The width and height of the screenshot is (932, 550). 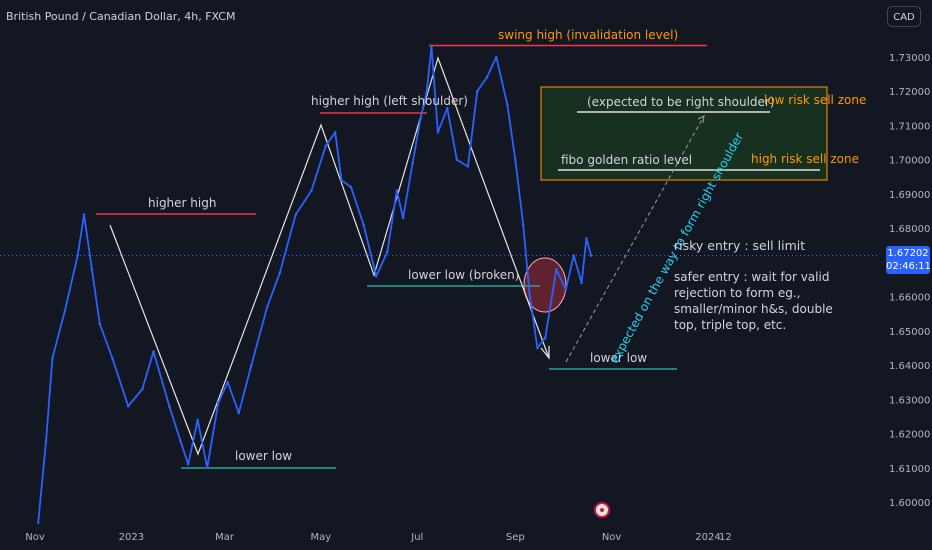 I want to click on y-tick-label: 1.69000, so click(x=909, y=195).